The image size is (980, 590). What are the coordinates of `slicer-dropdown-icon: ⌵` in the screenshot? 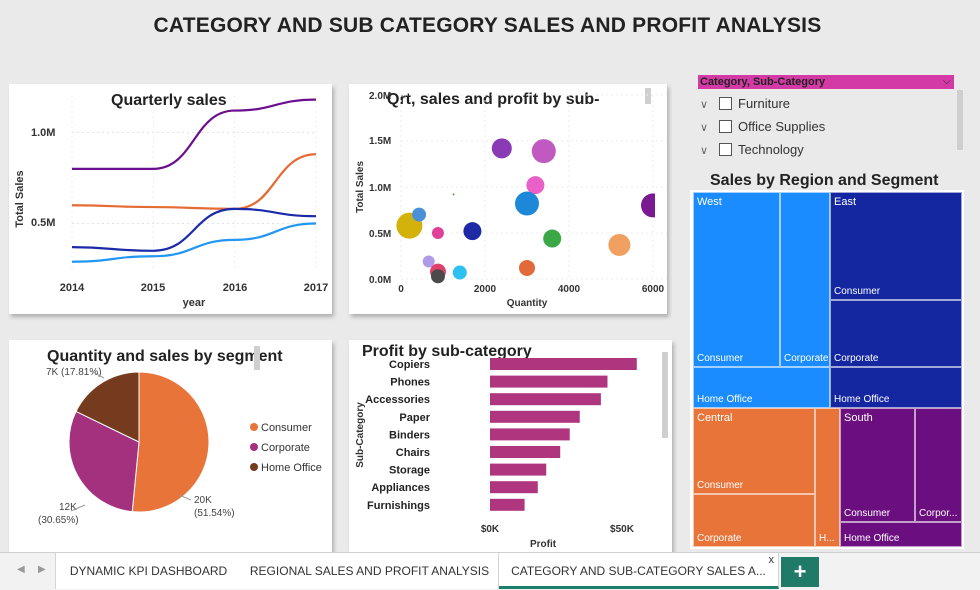 It's located at (947, 81).